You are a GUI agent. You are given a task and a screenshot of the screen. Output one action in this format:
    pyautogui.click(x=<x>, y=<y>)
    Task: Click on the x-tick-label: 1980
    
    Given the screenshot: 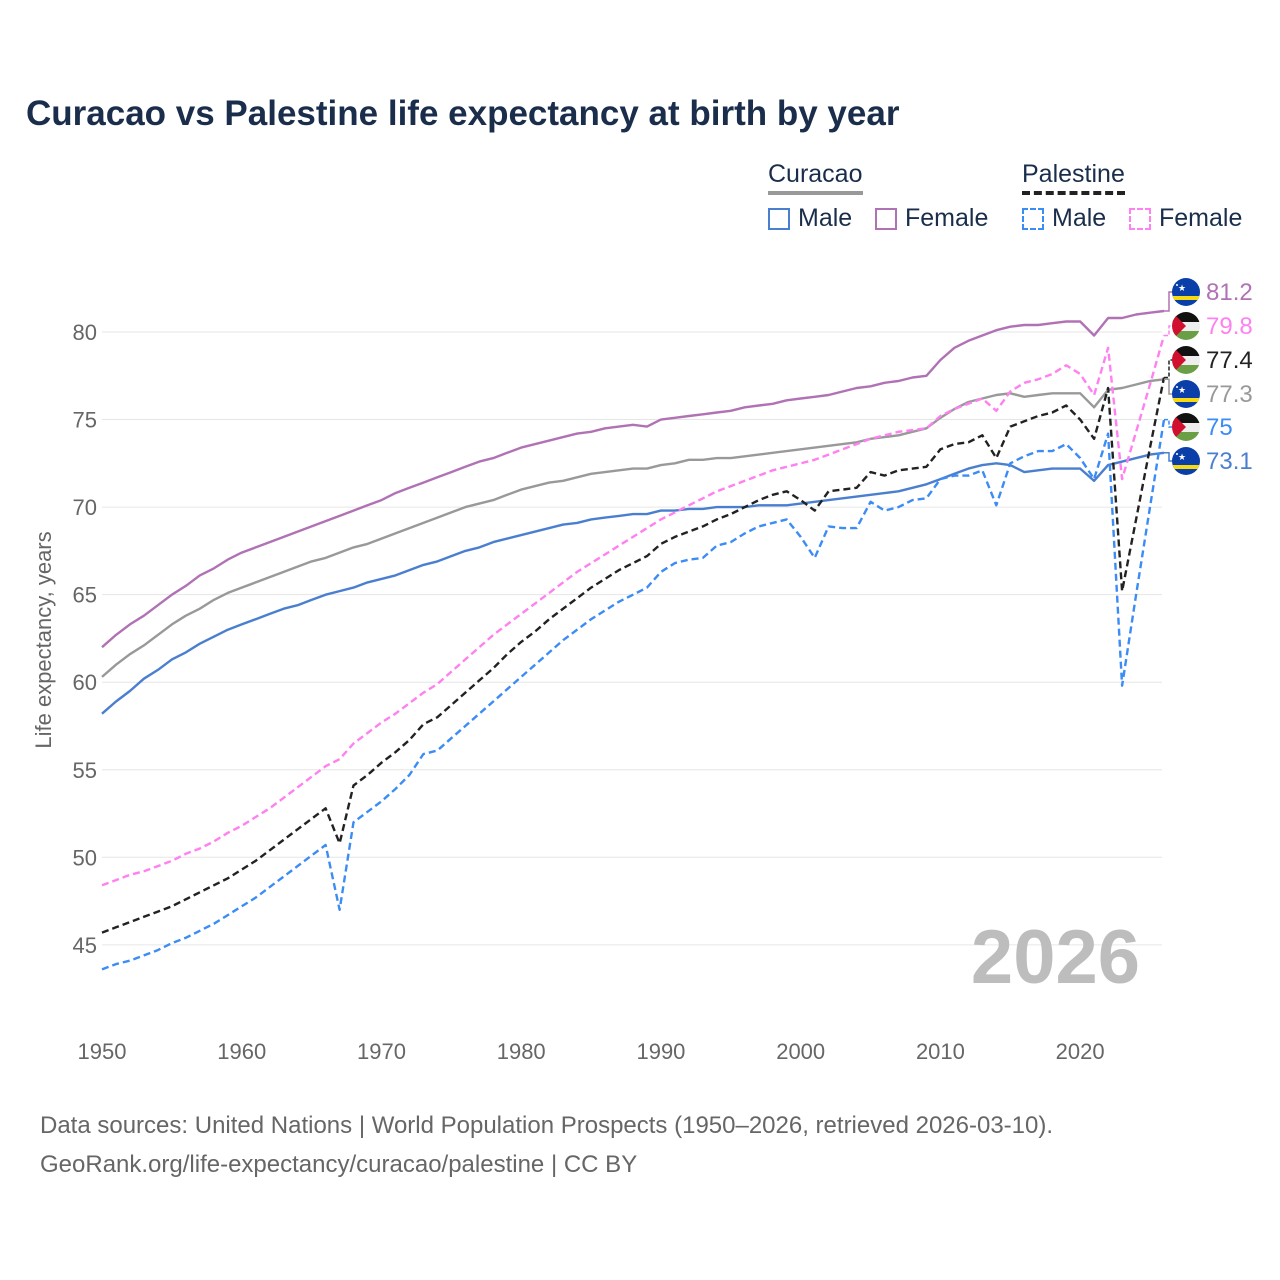 What is the action you would take?
    pyautogui.click(x=521, y=1051)
    